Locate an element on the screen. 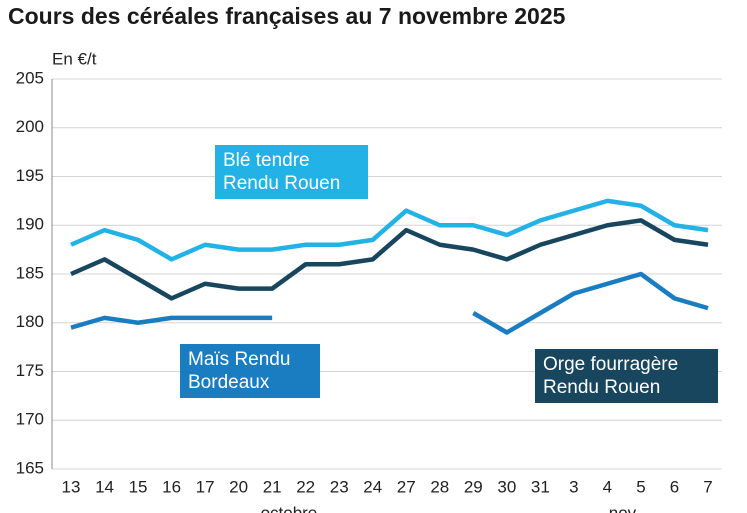 The width and height of the screenshot is (747, 513). y-tick-label: 185 is located at coordinates (30, 272).